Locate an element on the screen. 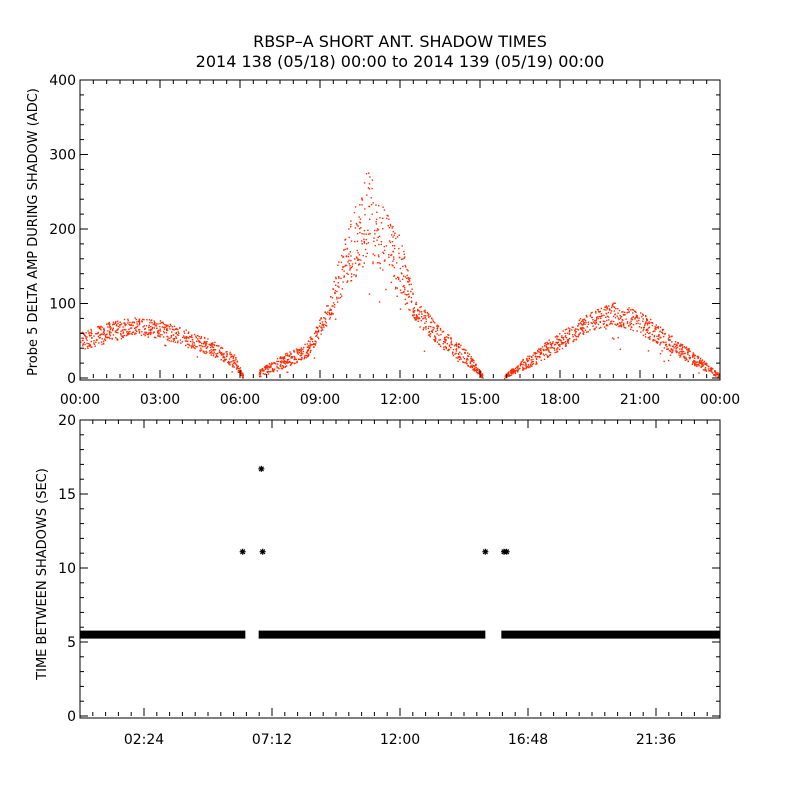 The width and height of the screenshot is (800, 800). delta-amp-x-tick-label: 00:00 is located at coordinates (720, 400).